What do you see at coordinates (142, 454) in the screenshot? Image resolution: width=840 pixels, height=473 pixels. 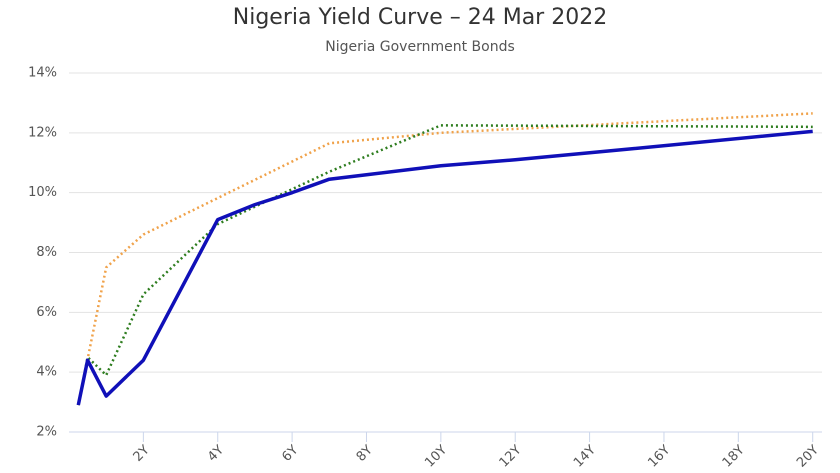 I see `x-tick-label: 2Y` at bounding box center [142, 454].